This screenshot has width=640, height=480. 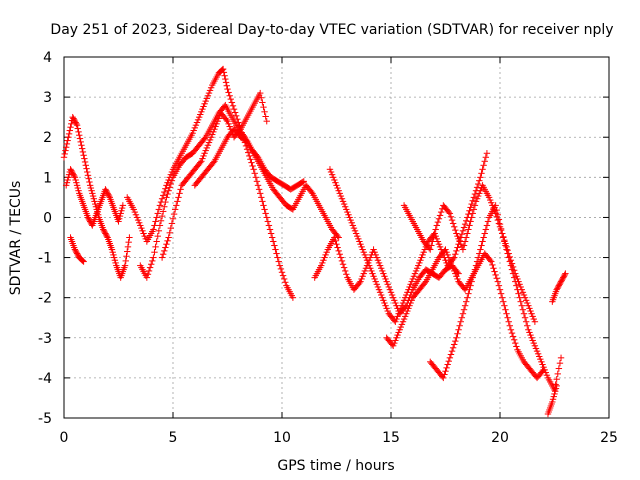 What do you see at coordinates (173, 438) in the screenshot?
I see `x-tick-label: 5` at bounding box center [173, 438].